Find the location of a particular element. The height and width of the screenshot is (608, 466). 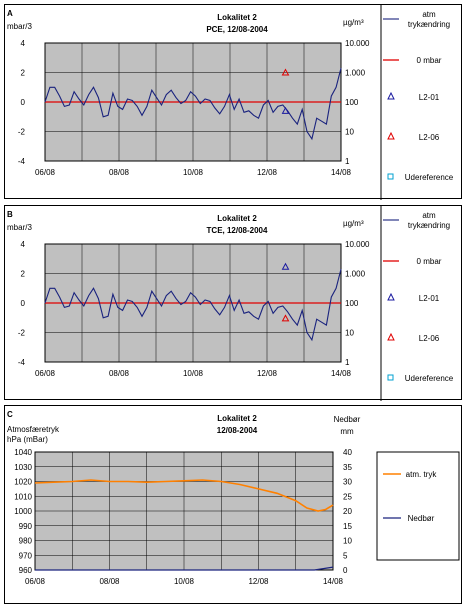

pressure-subtitle: 12/08-2004 is located at coordinates (237, 430).